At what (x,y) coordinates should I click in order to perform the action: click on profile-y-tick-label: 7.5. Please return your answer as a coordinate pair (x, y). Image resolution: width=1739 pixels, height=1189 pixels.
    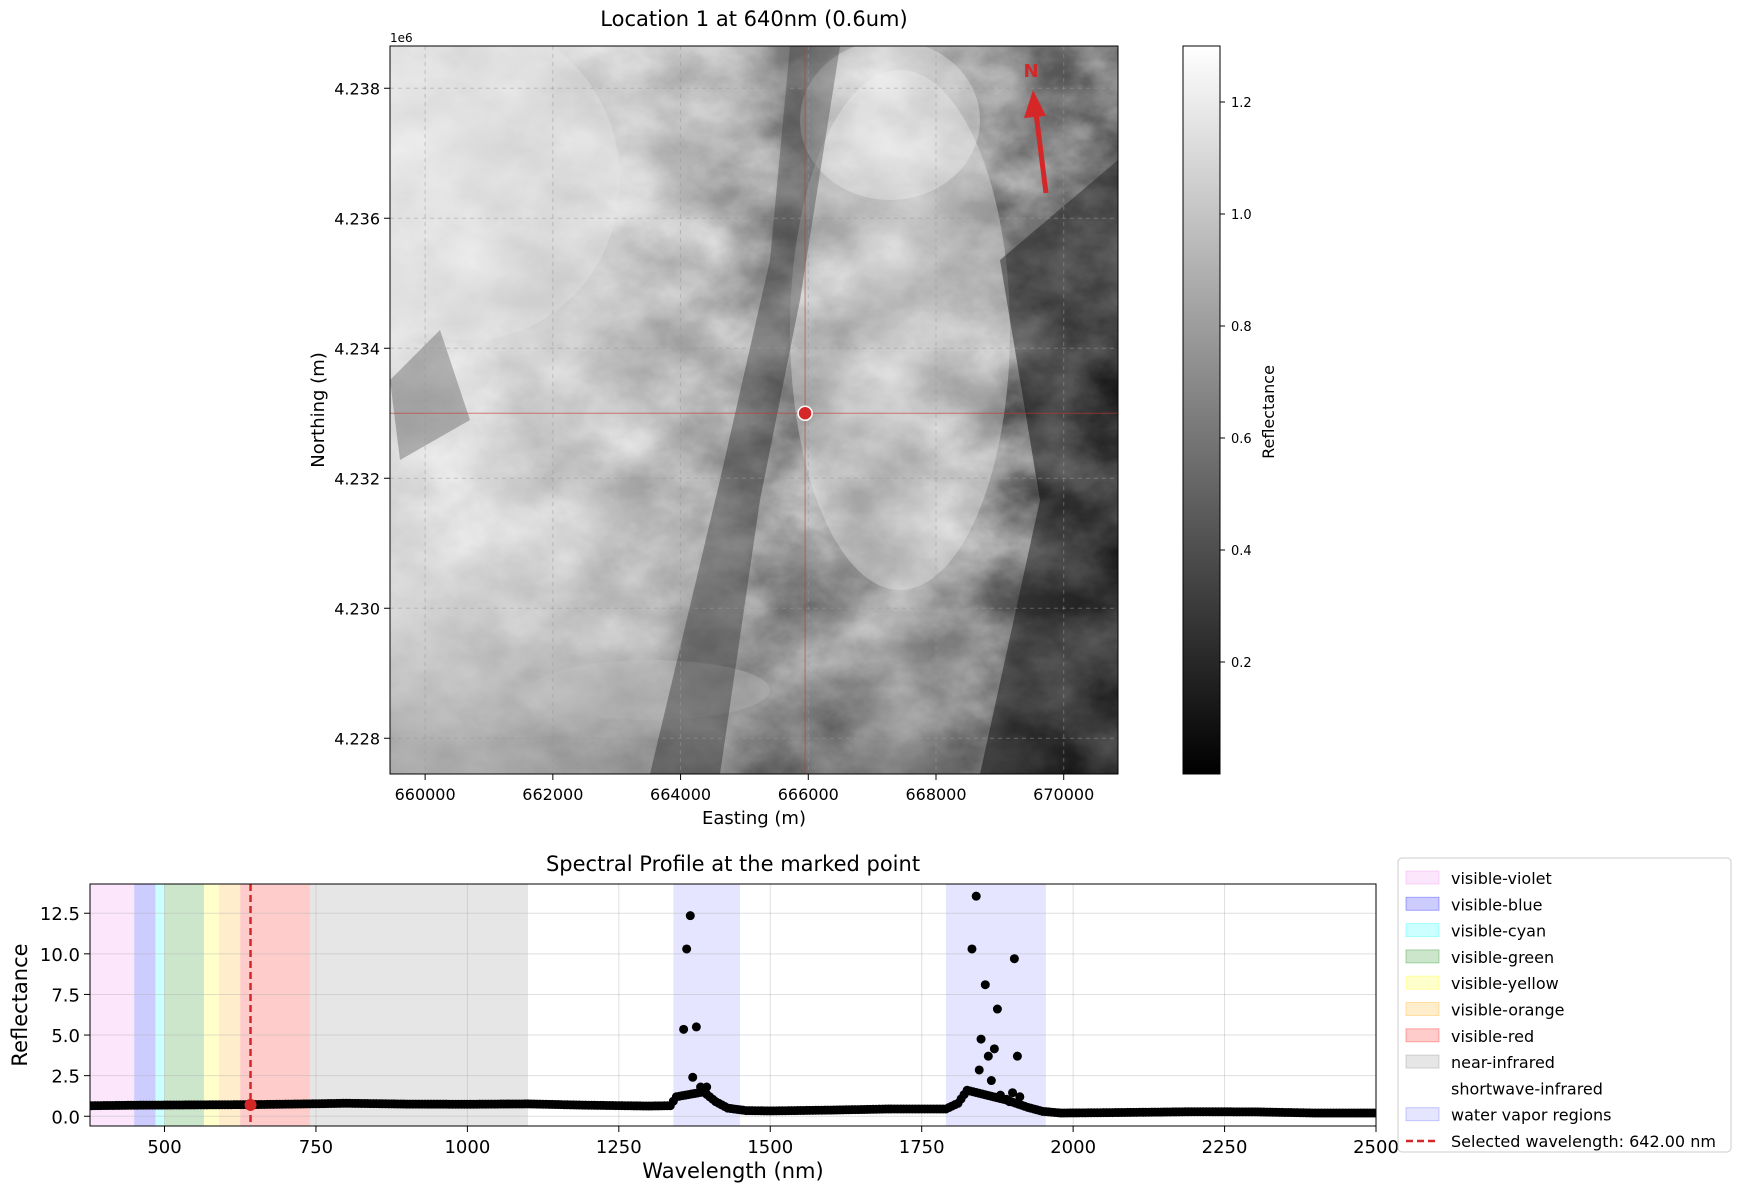
    Looking at the image, I should click on (65, 995).